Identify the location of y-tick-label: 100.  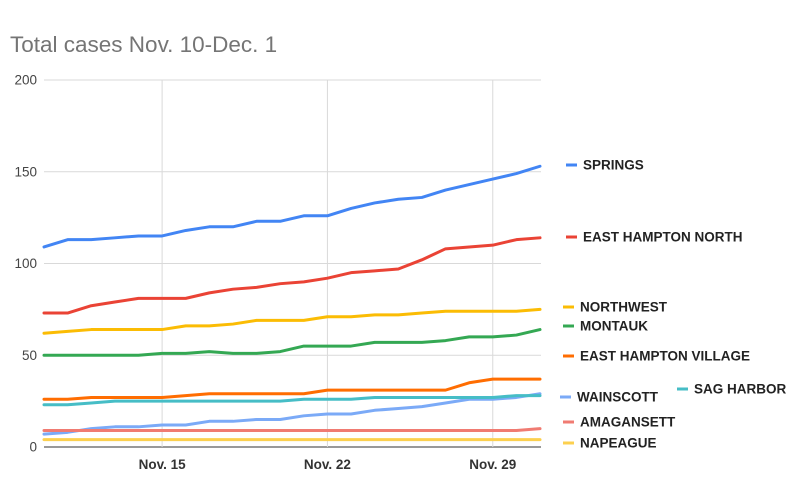
(25, 263).